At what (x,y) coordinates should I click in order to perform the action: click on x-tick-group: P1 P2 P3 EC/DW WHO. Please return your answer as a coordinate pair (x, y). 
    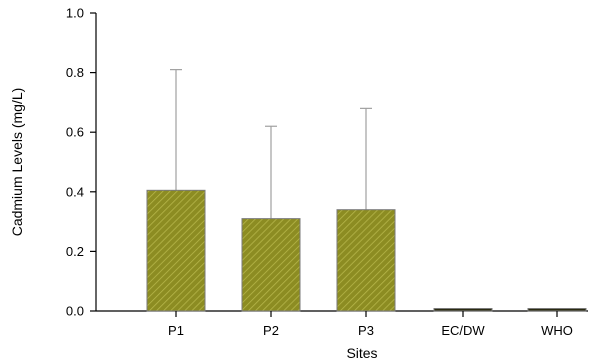
    Looking at the image, I should click on (370, 324).